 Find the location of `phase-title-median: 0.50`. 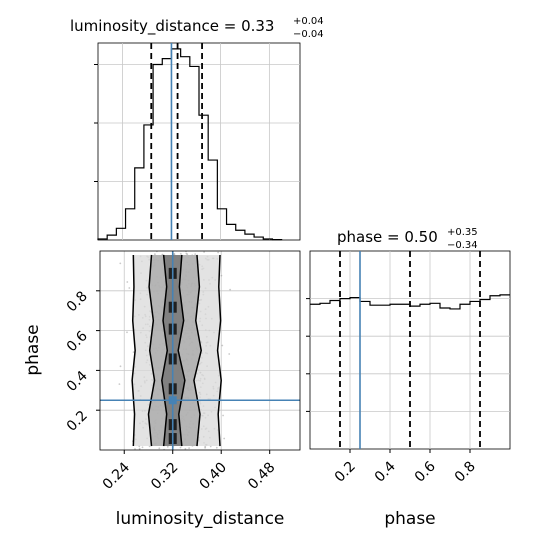

phase-title-median: 0.50 is located at coordinates (420, 237).